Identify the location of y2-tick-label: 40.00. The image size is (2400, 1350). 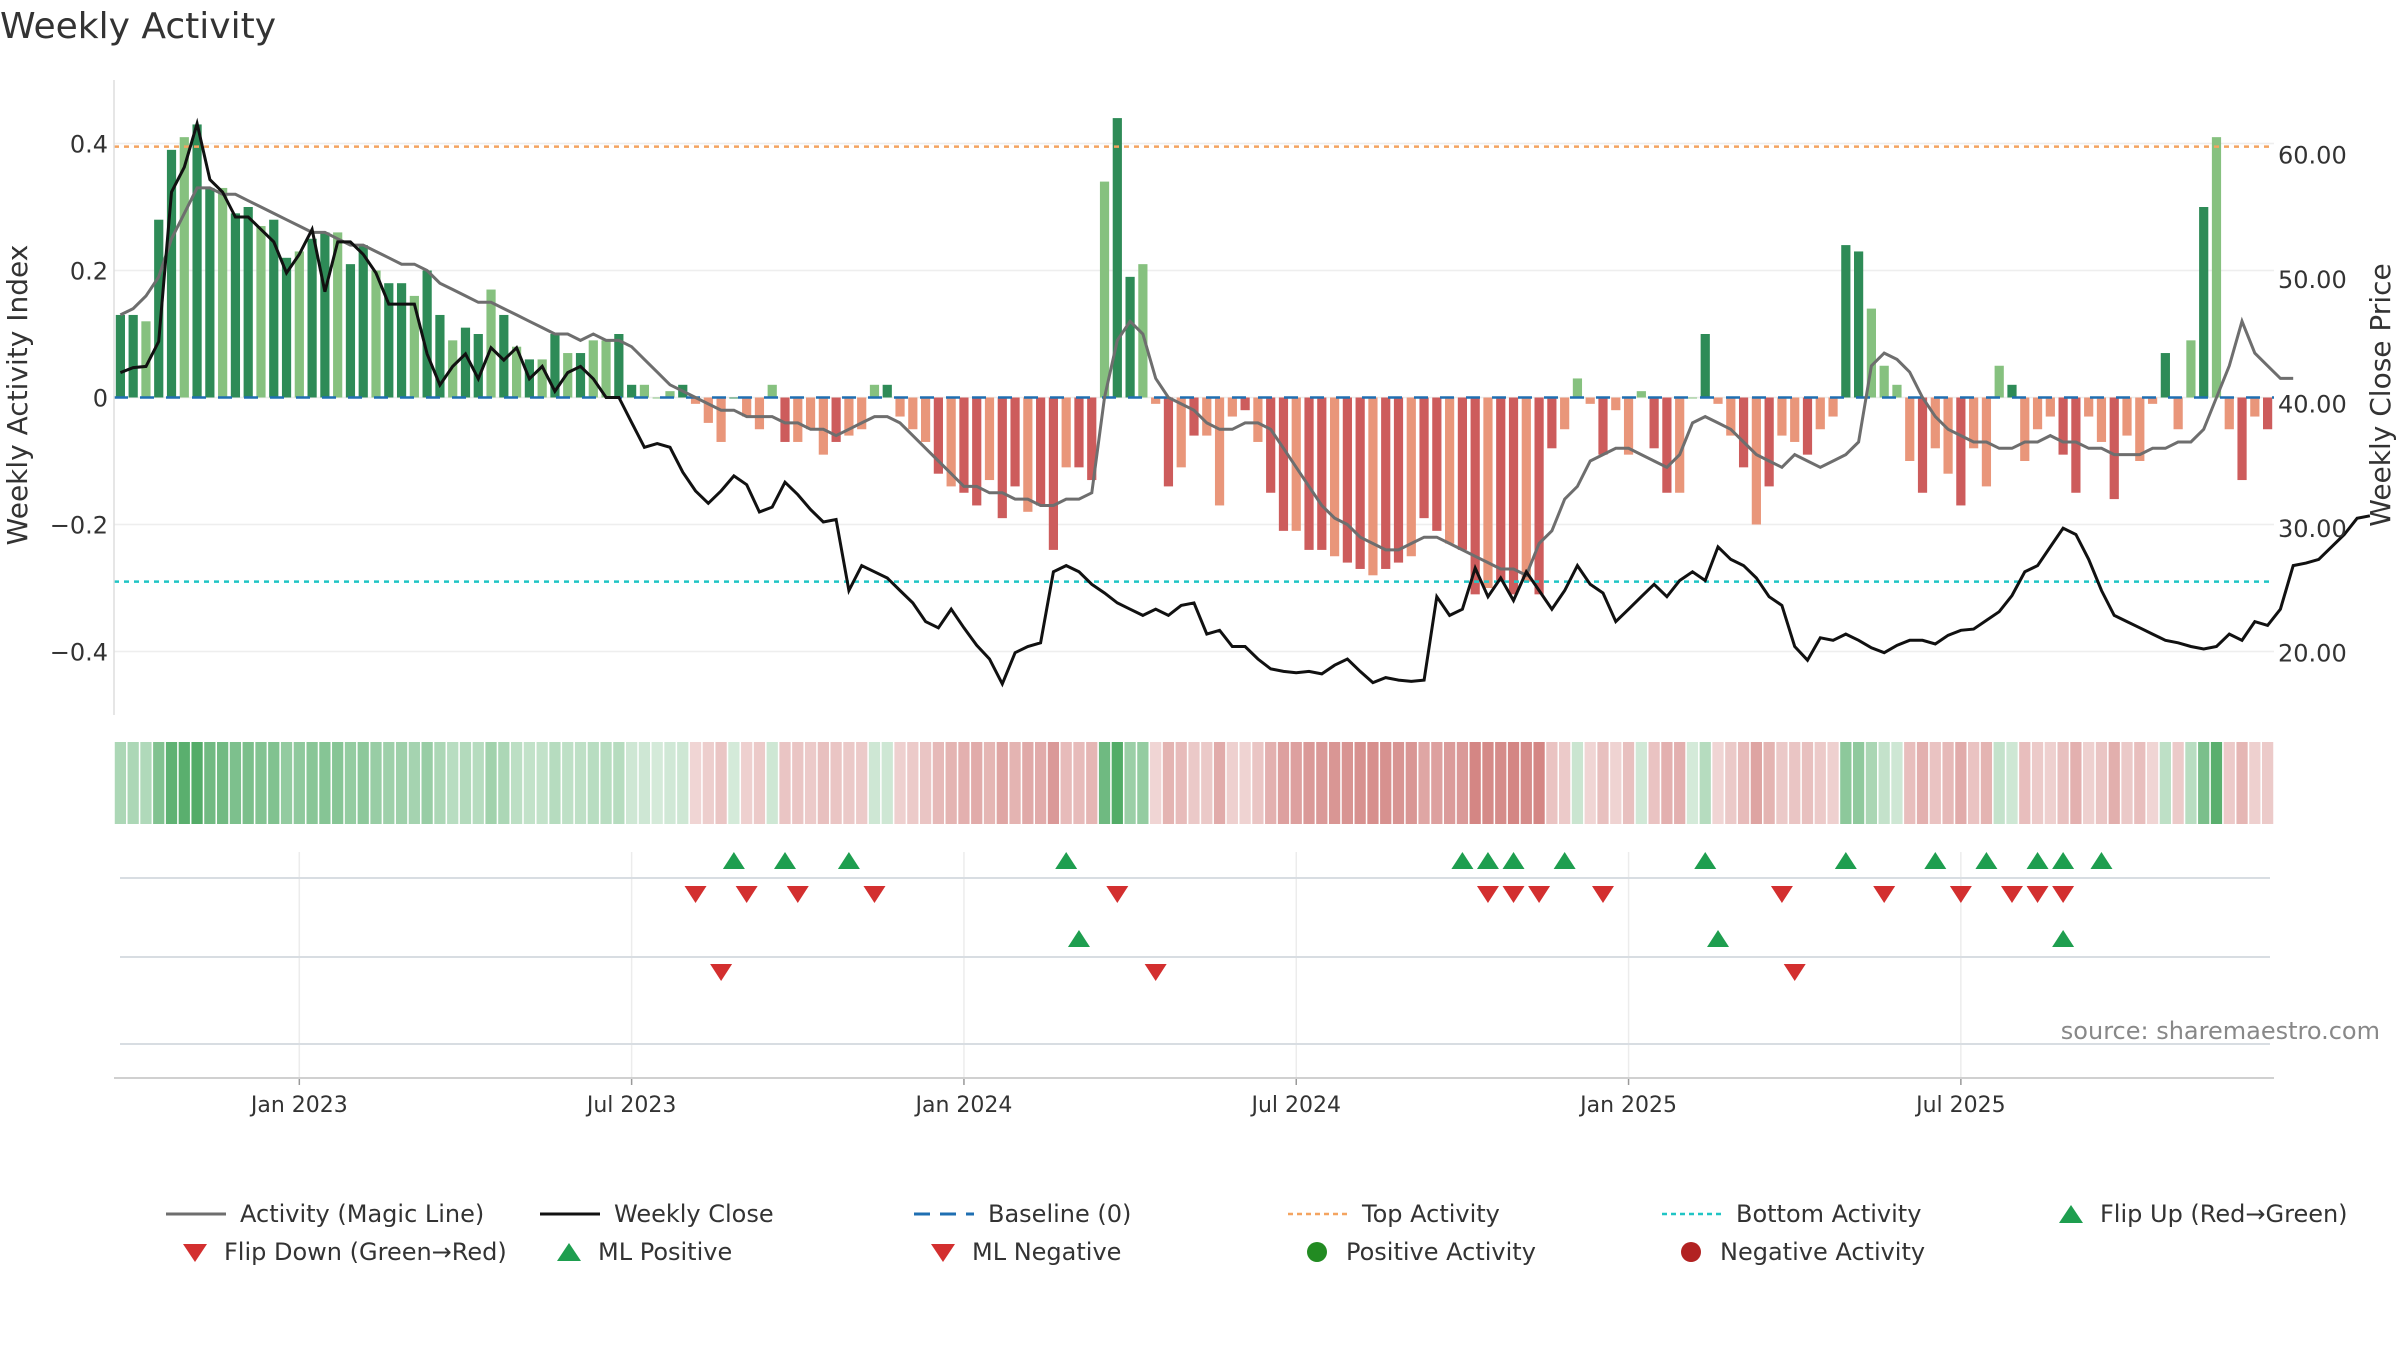
(2312, 405).